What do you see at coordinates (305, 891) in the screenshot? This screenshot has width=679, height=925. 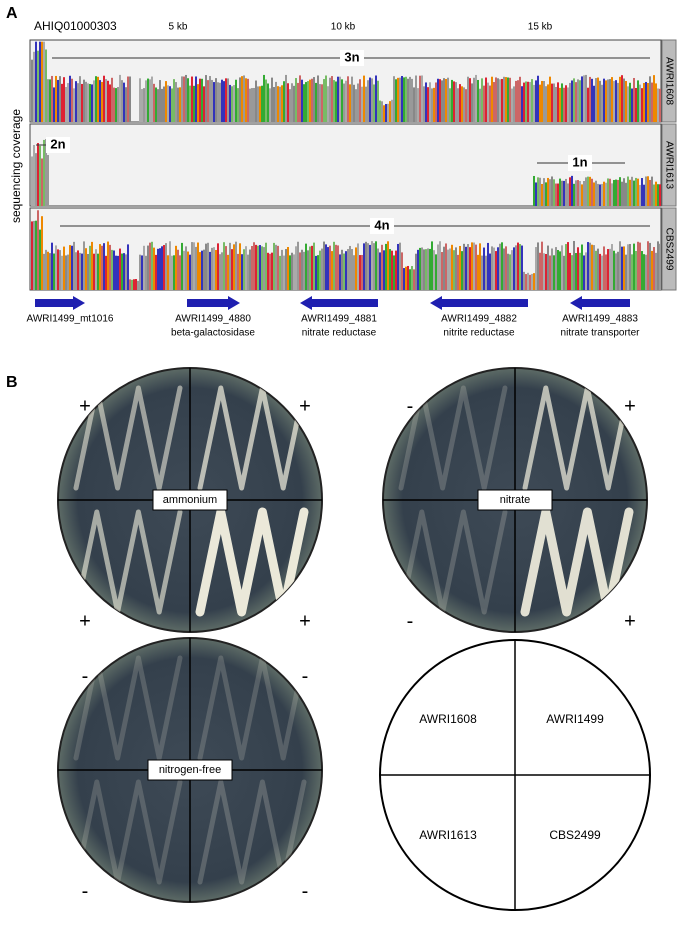 I see `growth-sign: -` at bounding box center [305, 891].